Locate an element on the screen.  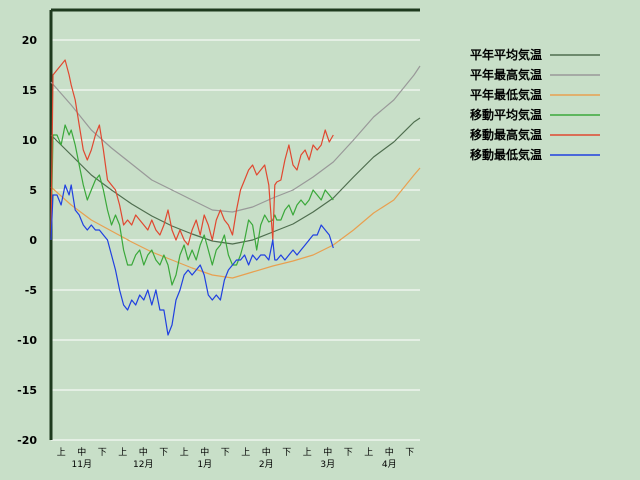
legend-label: 移動最低気温 is located at coordinates (506, 154).